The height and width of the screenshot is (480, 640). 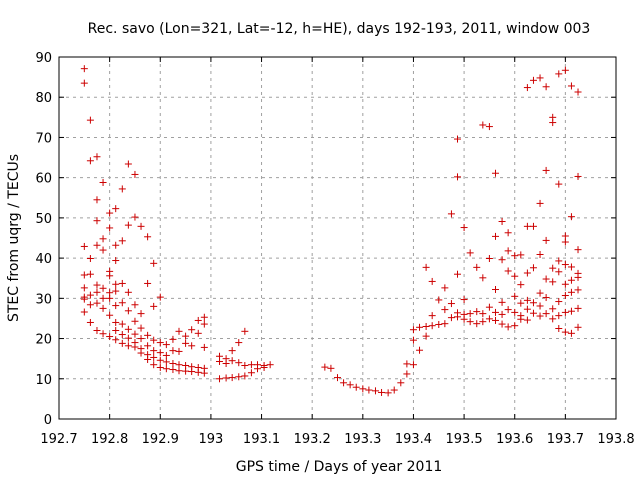 What do you see at coordinates (43, 239) in the screenshot?
I see `y-tick-labels: 0 10 20 30 40 50 60 70 80 90` at bounding box center [43, 239].